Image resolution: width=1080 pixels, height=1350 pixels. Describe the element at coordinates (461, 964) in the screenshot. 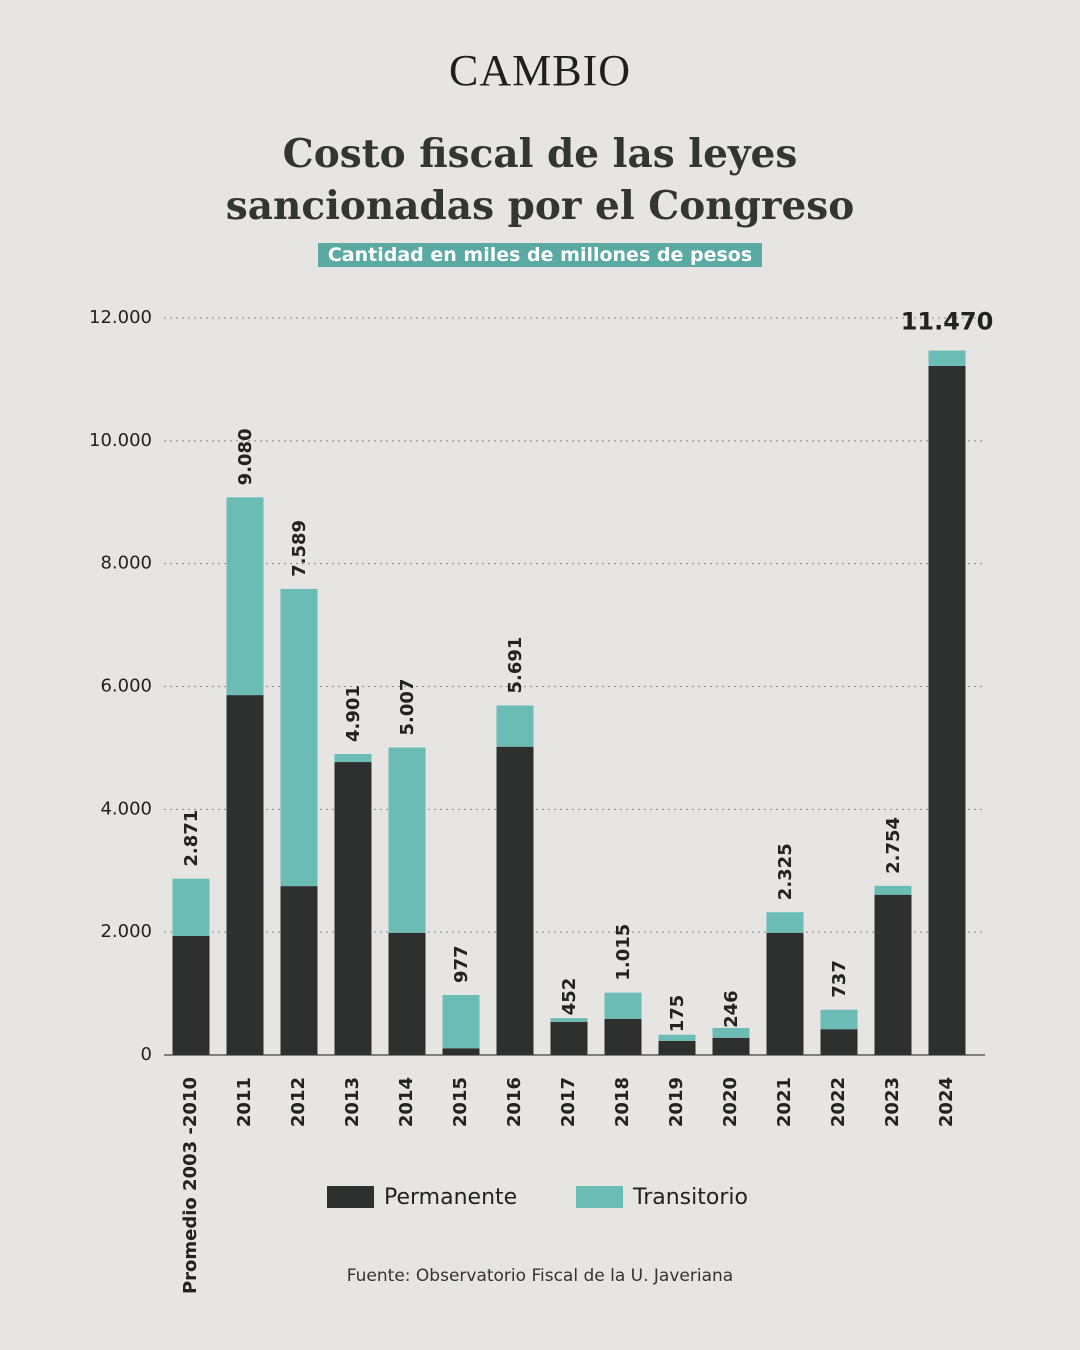

I see `total-label: 977` at that location.